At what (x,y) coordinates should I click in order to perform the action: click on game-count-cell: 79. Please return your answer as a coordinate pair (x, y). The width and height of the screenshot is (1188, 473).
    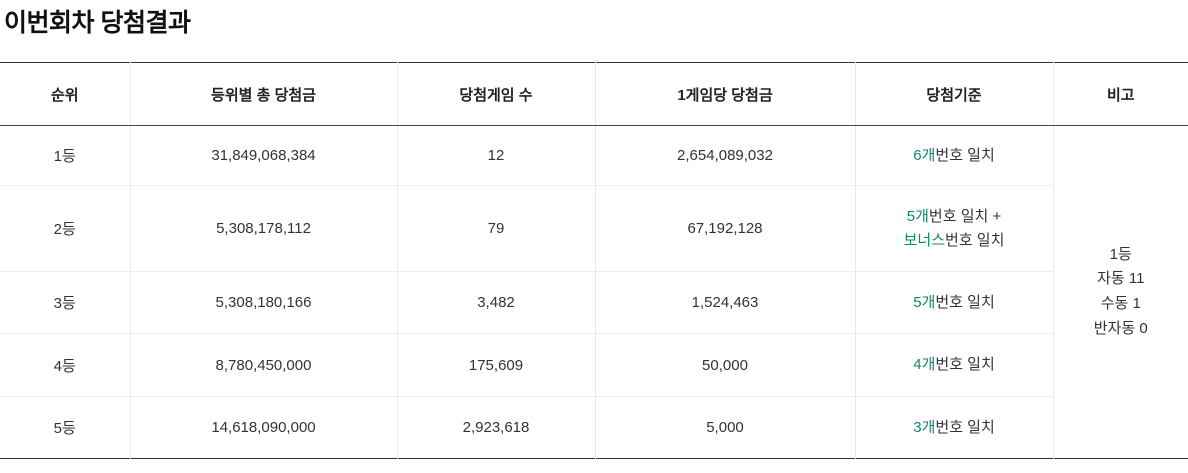
    Looking at the image, I should click on (495, 228).